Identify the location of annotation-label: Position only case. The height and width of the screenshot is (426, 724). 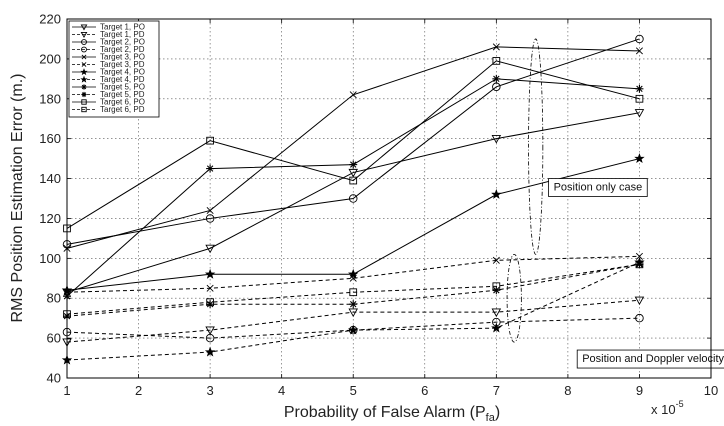
(598, 187).